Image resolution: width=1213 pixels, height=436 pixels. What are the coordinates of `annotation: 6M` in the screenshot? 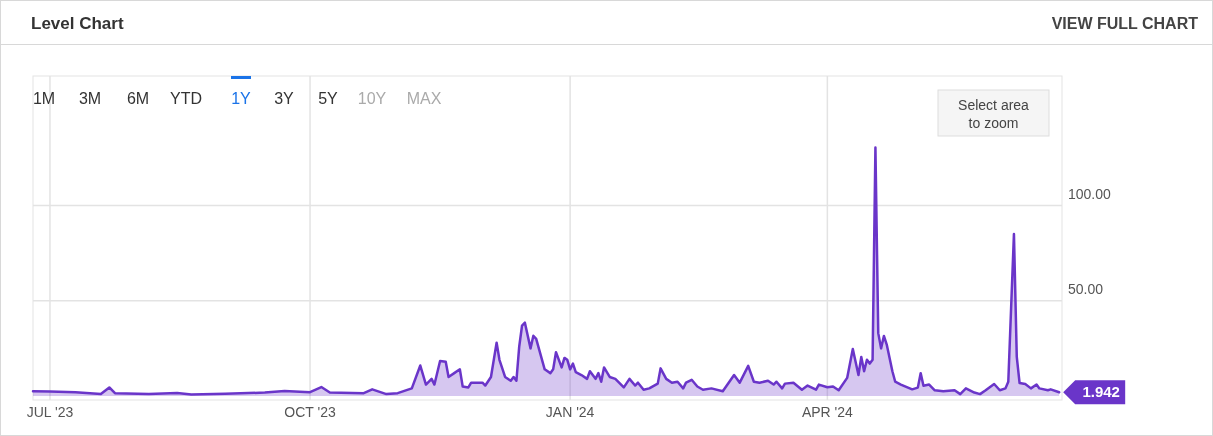 It's located at (138, 98).